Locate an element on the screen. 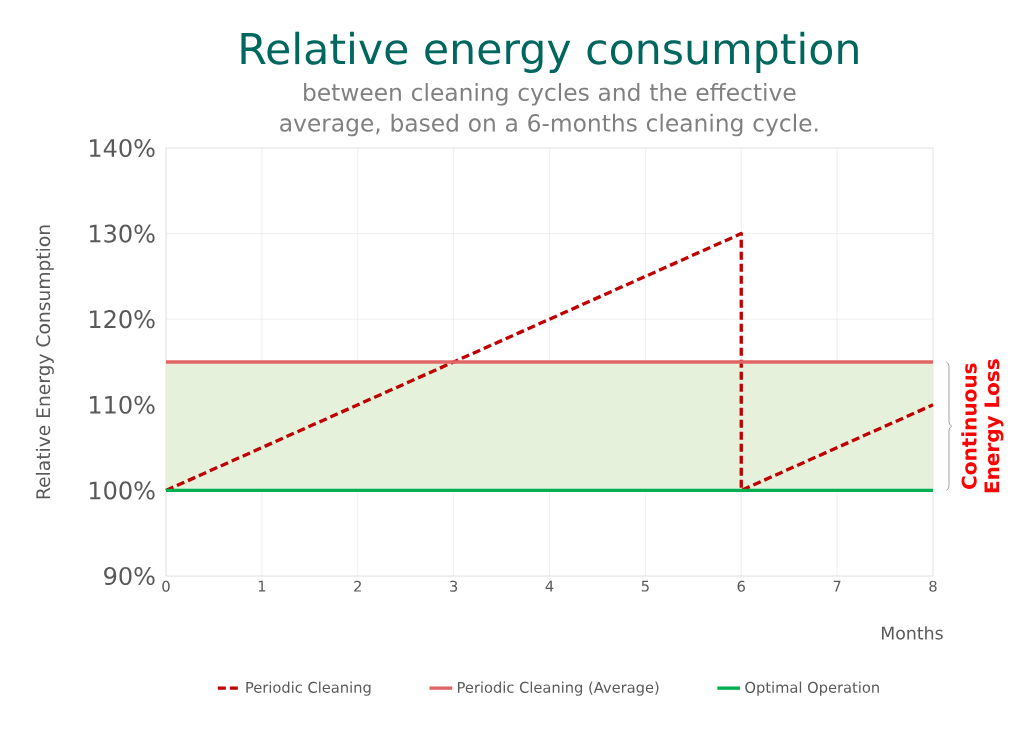  x-tick-label: 4 is located at coordinates (549, 586).